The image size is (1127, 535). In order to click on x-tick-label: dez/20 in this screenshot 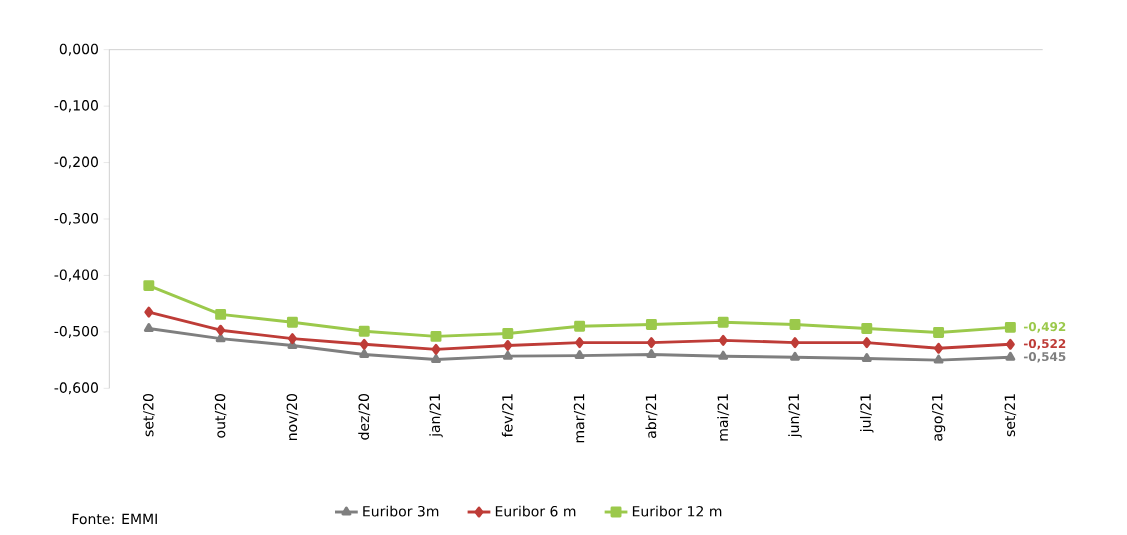, I will do `click(364, 416)`.